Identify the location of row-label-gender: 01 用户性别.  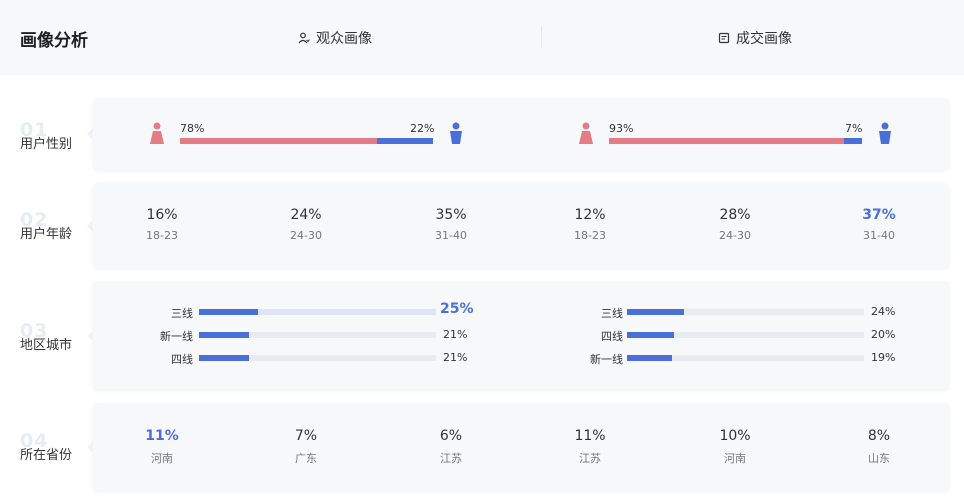
(46, 135).